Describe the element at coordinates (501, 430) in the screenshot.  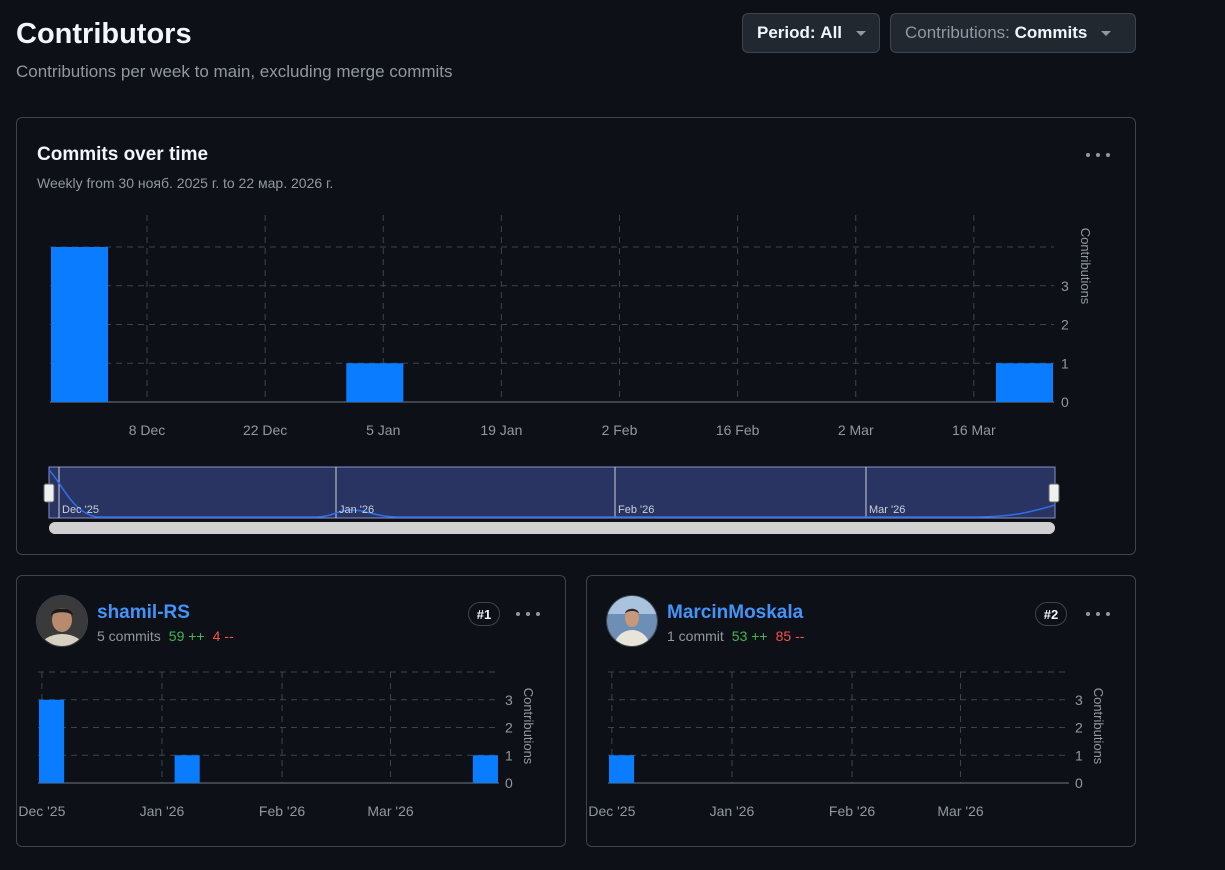
I see `x-tick-label: 19 Jan` at that location.